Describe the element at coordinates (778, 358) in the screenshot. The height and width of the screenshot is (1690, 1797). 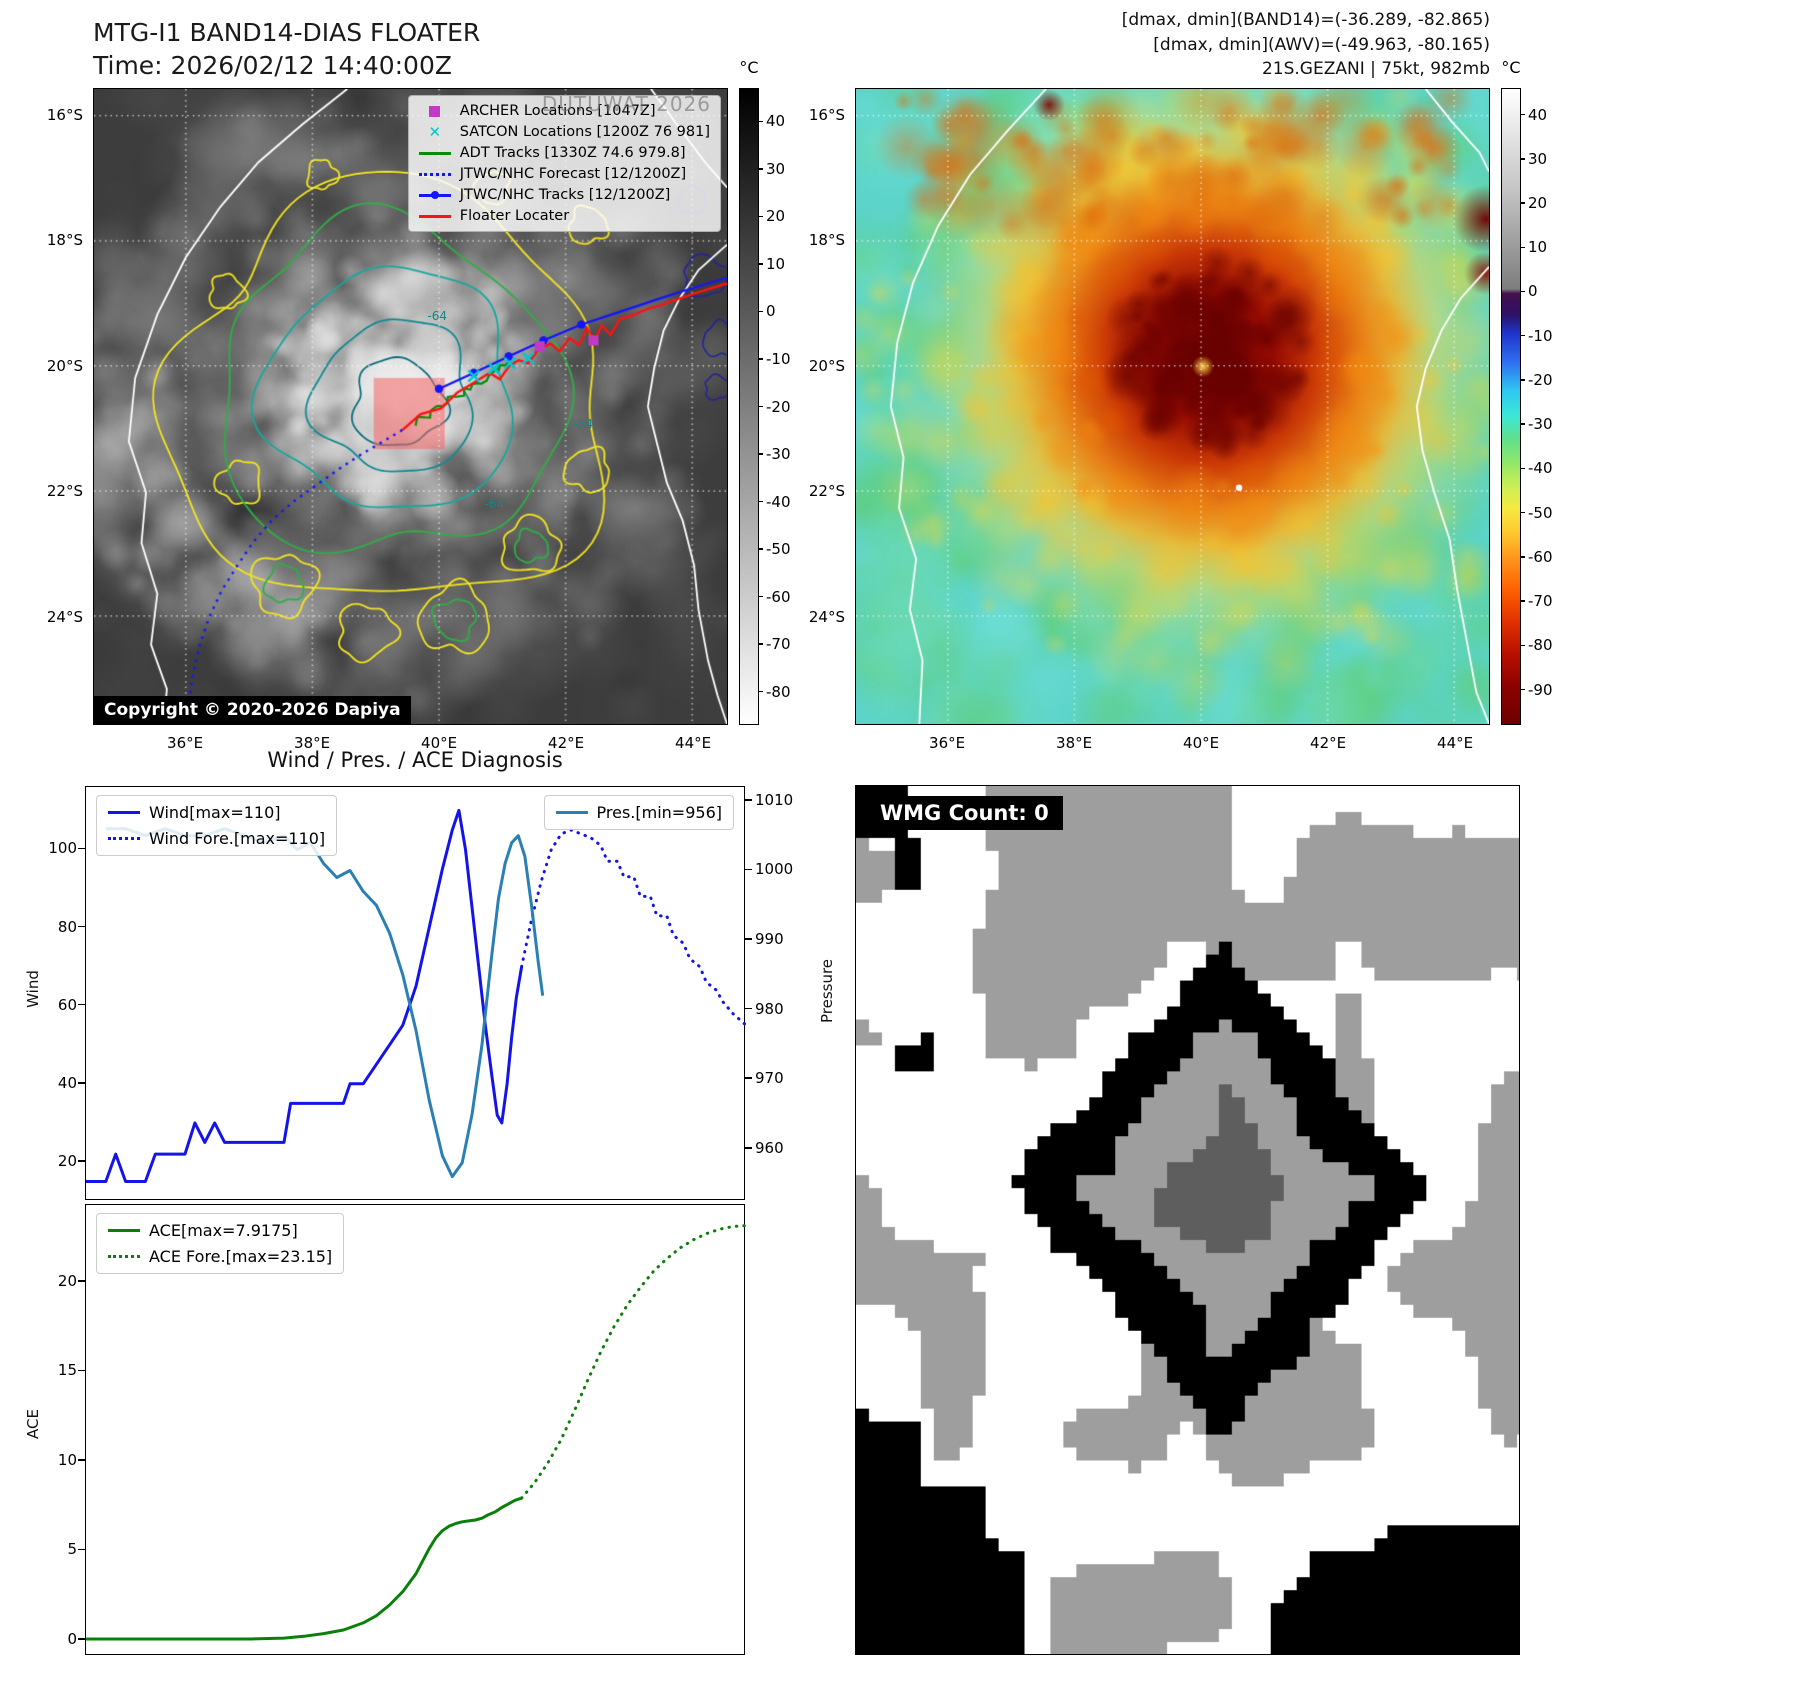
I see `colorbar-tick-label: -10` at that location.